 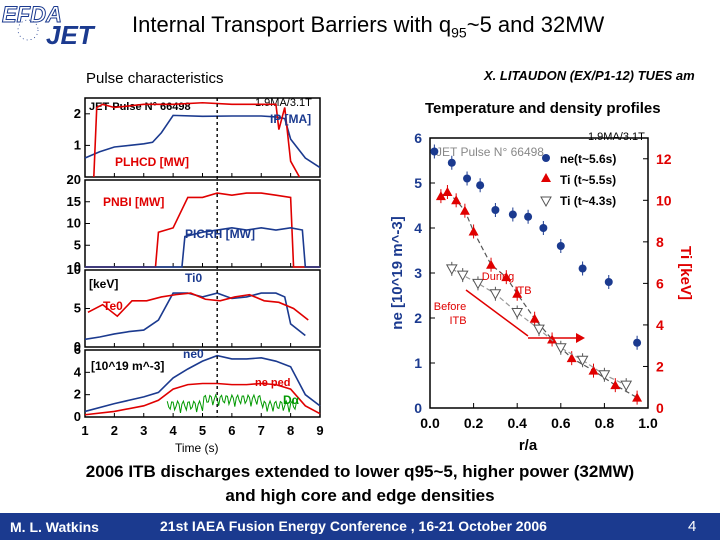 What do you see at coordinates (202, 430) in the screenshot?
I see `x-tick-label: 5` at bounding box center [202, 430].